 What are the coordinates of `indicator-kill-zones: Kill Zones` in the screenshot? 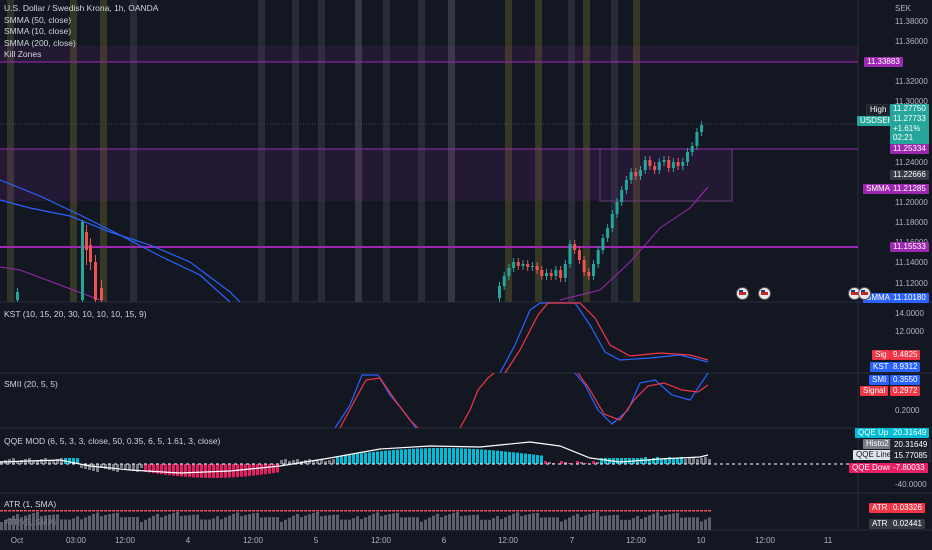 It's located at (23, 54).